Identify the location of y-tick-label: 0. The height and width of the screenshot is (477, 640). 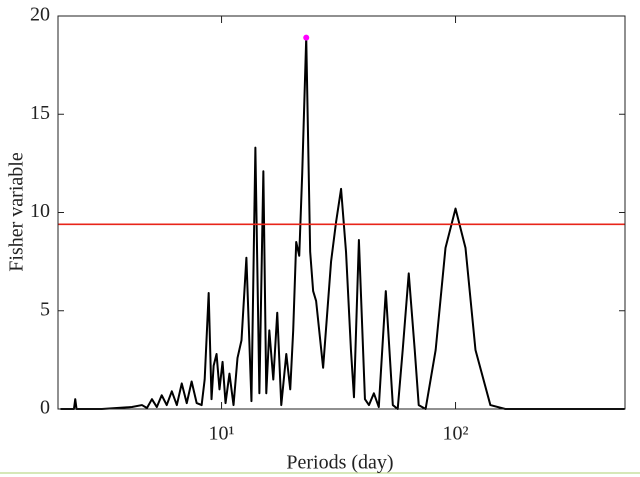
(45, 408).